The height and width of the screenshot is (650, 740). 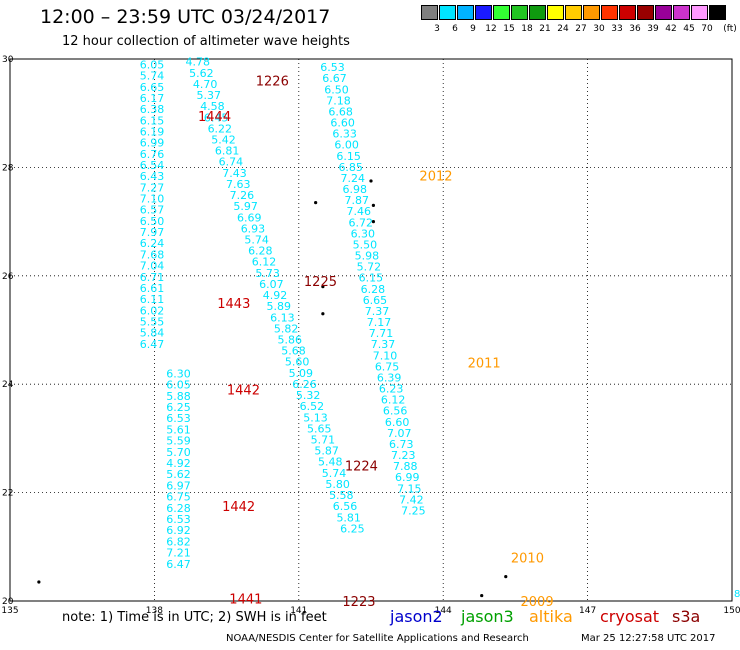 What do you see at coordinates (178, 452) in the screenshot?
I see `wave-height-value: 5.70` at bounding box center [178, 452].